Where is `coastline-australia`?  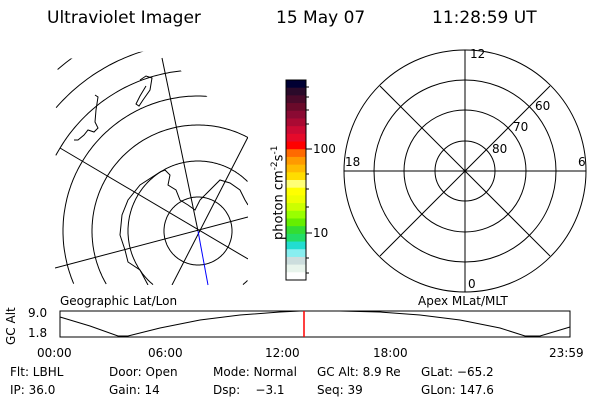
coastline-australia is located at coordinates (86, 117).